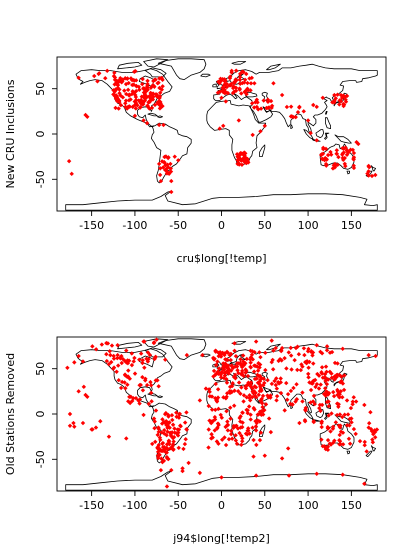 This screenshot has width=420, height=560. What do you see at coordinates (40, 89) in the screenshot?
I see `y-tick-label: 50` at bounding box center [40, 89].